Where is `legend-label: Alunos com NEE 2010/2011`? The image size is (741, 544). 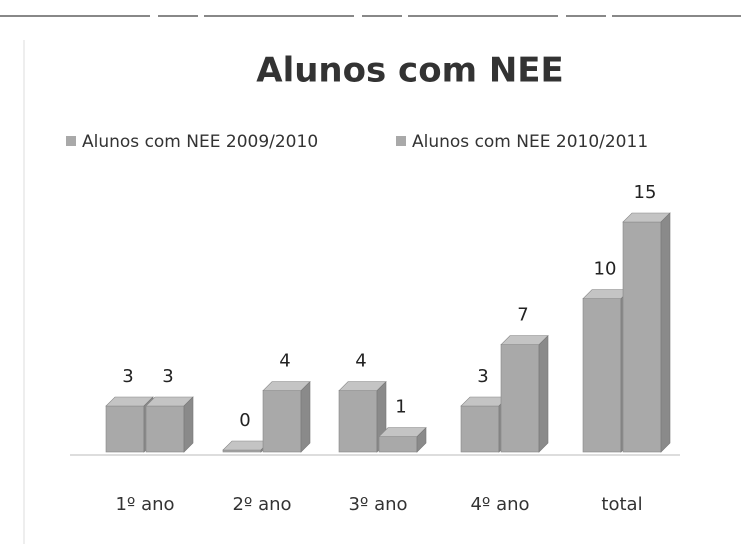
legend-label: Alunos com NEE 2010/2011 is located at coordinates (530, 142).